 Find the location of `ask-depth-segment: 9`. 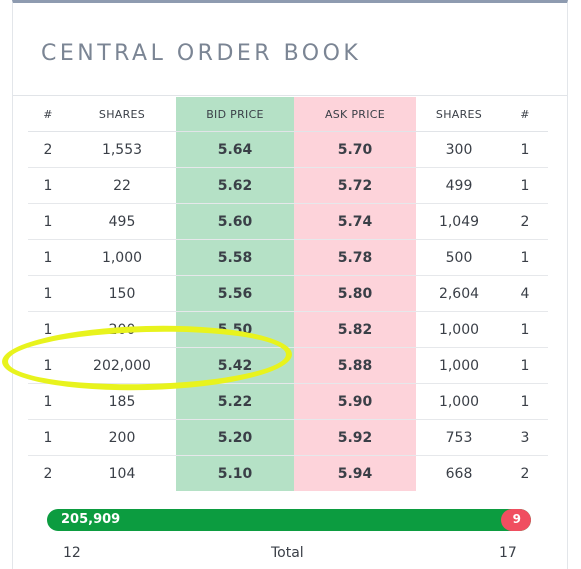

ask-depth-segment: 9 is located at coordinates (516, 520).